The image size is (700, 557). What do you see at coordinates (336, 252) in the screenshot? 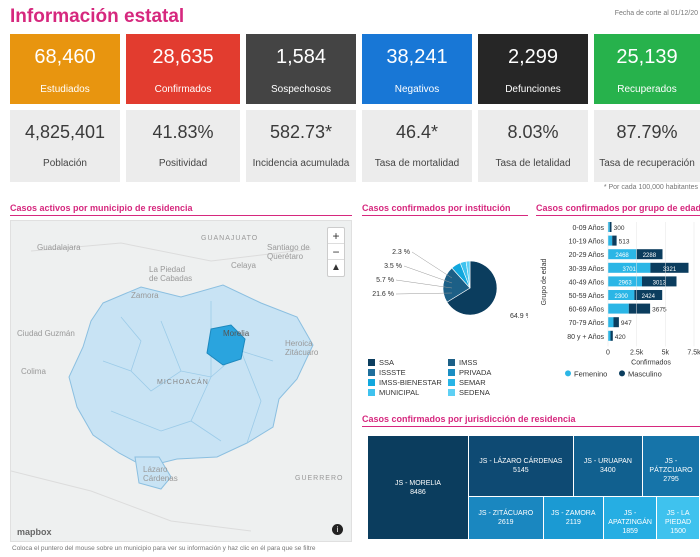
I see `zoom-out-button: −` at bounding box center [336, 252].